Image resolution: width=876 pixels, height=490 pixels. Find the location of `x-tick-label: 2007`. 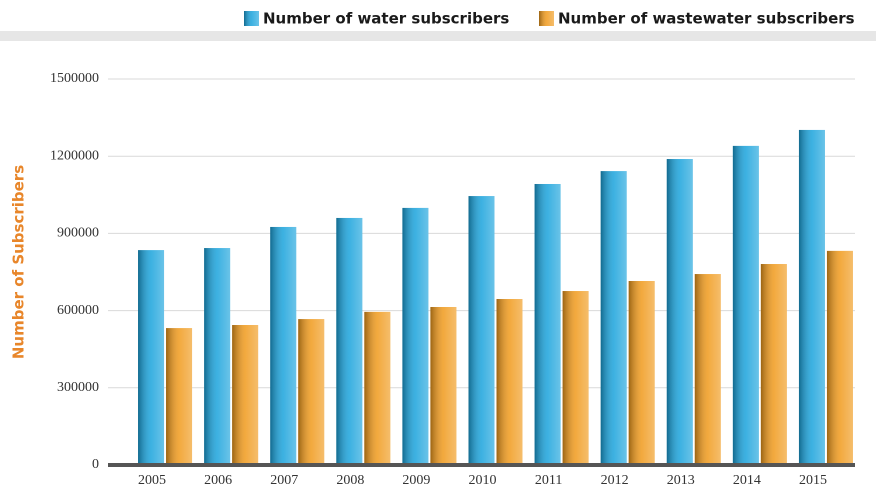

x-tick-label: 2007 is located at coordinates (284, 480).